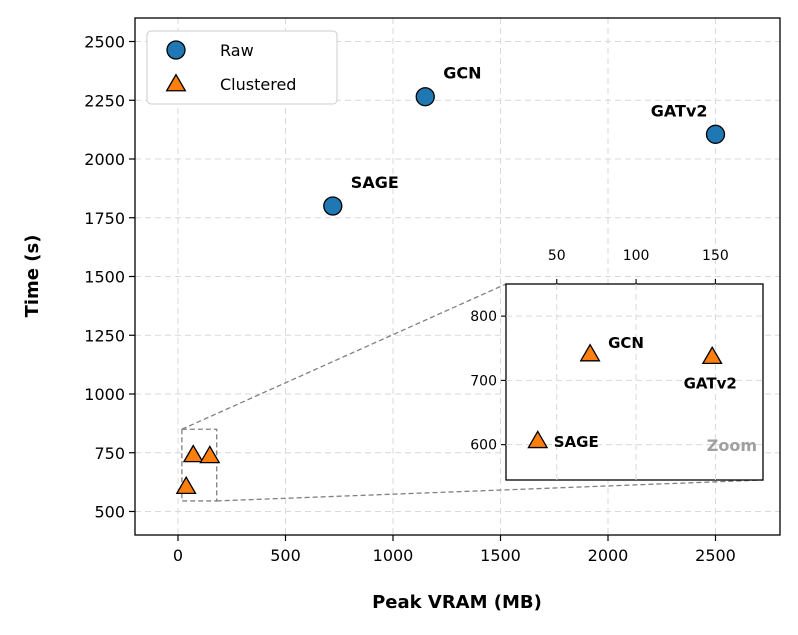  I want to click on clustered-point-gcn, so click(193, 453).